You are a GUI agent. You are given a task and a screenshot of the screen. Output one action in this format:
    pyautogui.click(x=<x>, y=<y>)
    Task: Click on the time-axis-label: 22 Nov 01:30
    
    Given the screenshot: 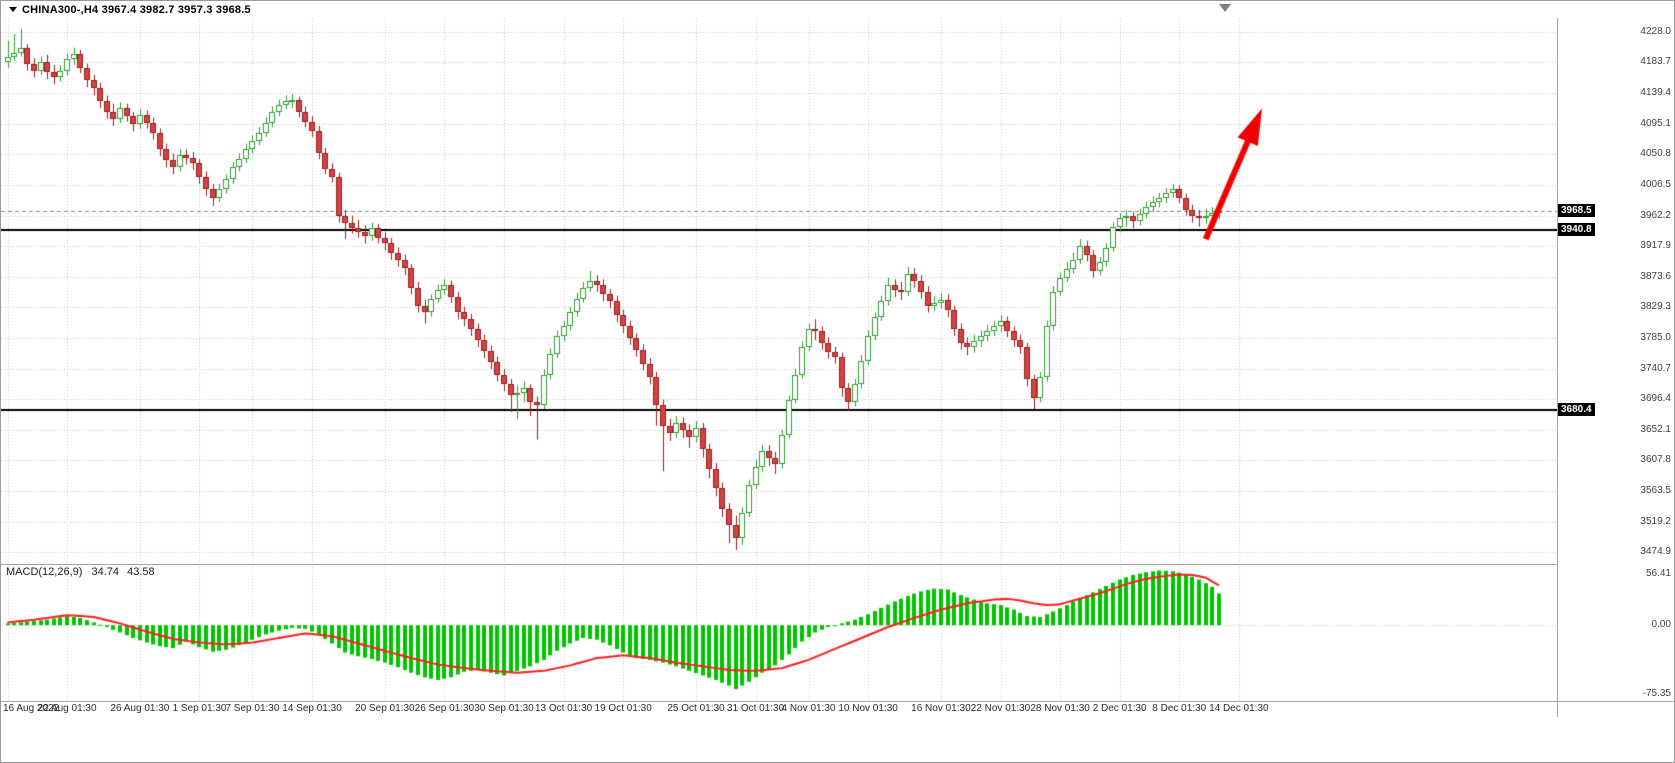 What is the action you would take?
    pyautogui.click(x=1000, y=708)
    